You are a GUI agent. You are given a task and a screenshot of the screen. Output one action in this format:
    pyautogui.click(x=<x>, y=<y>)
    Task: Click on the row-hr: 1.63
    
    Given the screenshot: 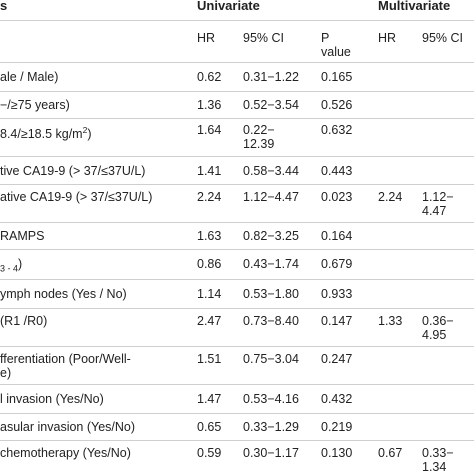 What is the action you would take?
    pyautogui.click(x=209, y=236)
    